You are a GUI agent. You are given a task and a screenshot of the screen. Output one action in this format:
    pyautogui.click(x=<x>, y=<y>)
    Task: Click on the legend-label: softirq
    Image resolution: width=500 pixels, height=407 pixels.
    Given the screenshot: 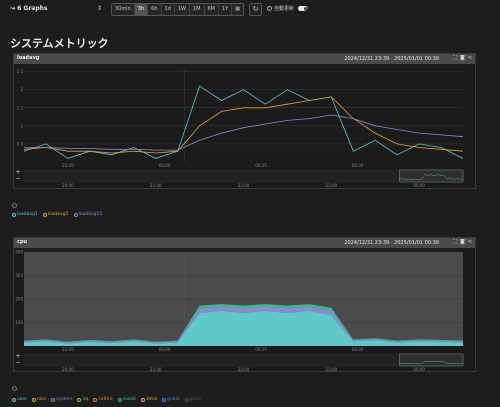 What is the action you would take?
    pyautogui.click(x=105, y=399)
    